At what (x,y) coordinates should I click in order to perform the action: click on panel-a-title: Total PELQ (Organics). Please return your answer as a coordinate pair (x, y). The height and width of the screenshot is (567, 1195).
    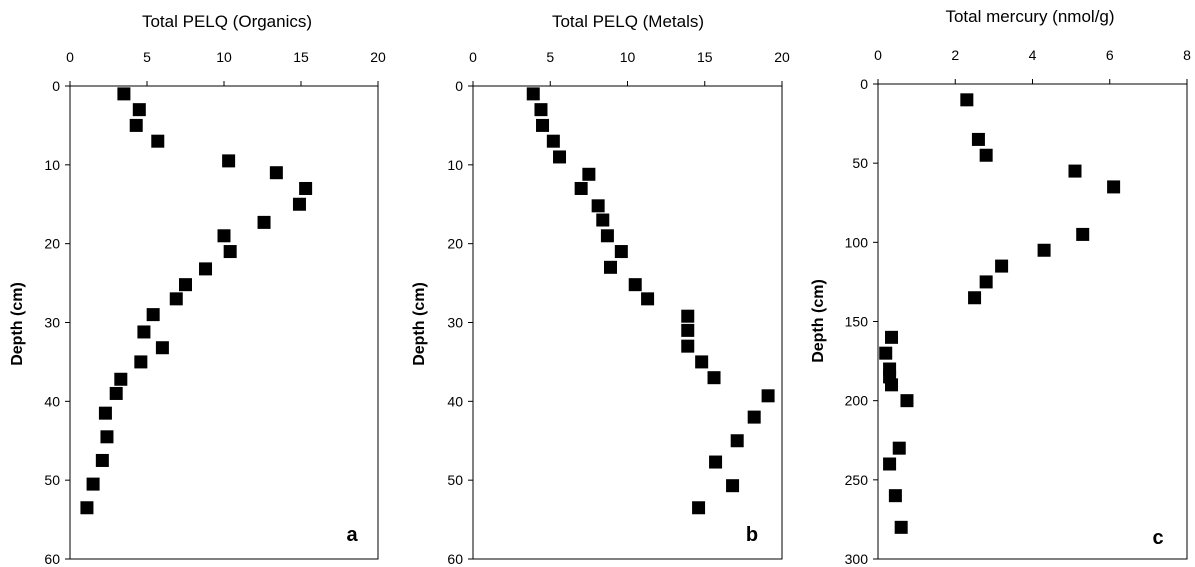
    Looking at the image, I should click on (227, 21).